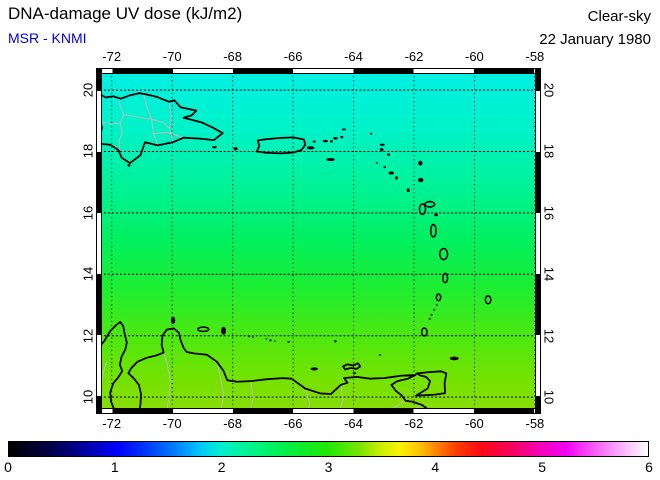  I want to click on lon-tick-top--66: -66, so click(293, 56).